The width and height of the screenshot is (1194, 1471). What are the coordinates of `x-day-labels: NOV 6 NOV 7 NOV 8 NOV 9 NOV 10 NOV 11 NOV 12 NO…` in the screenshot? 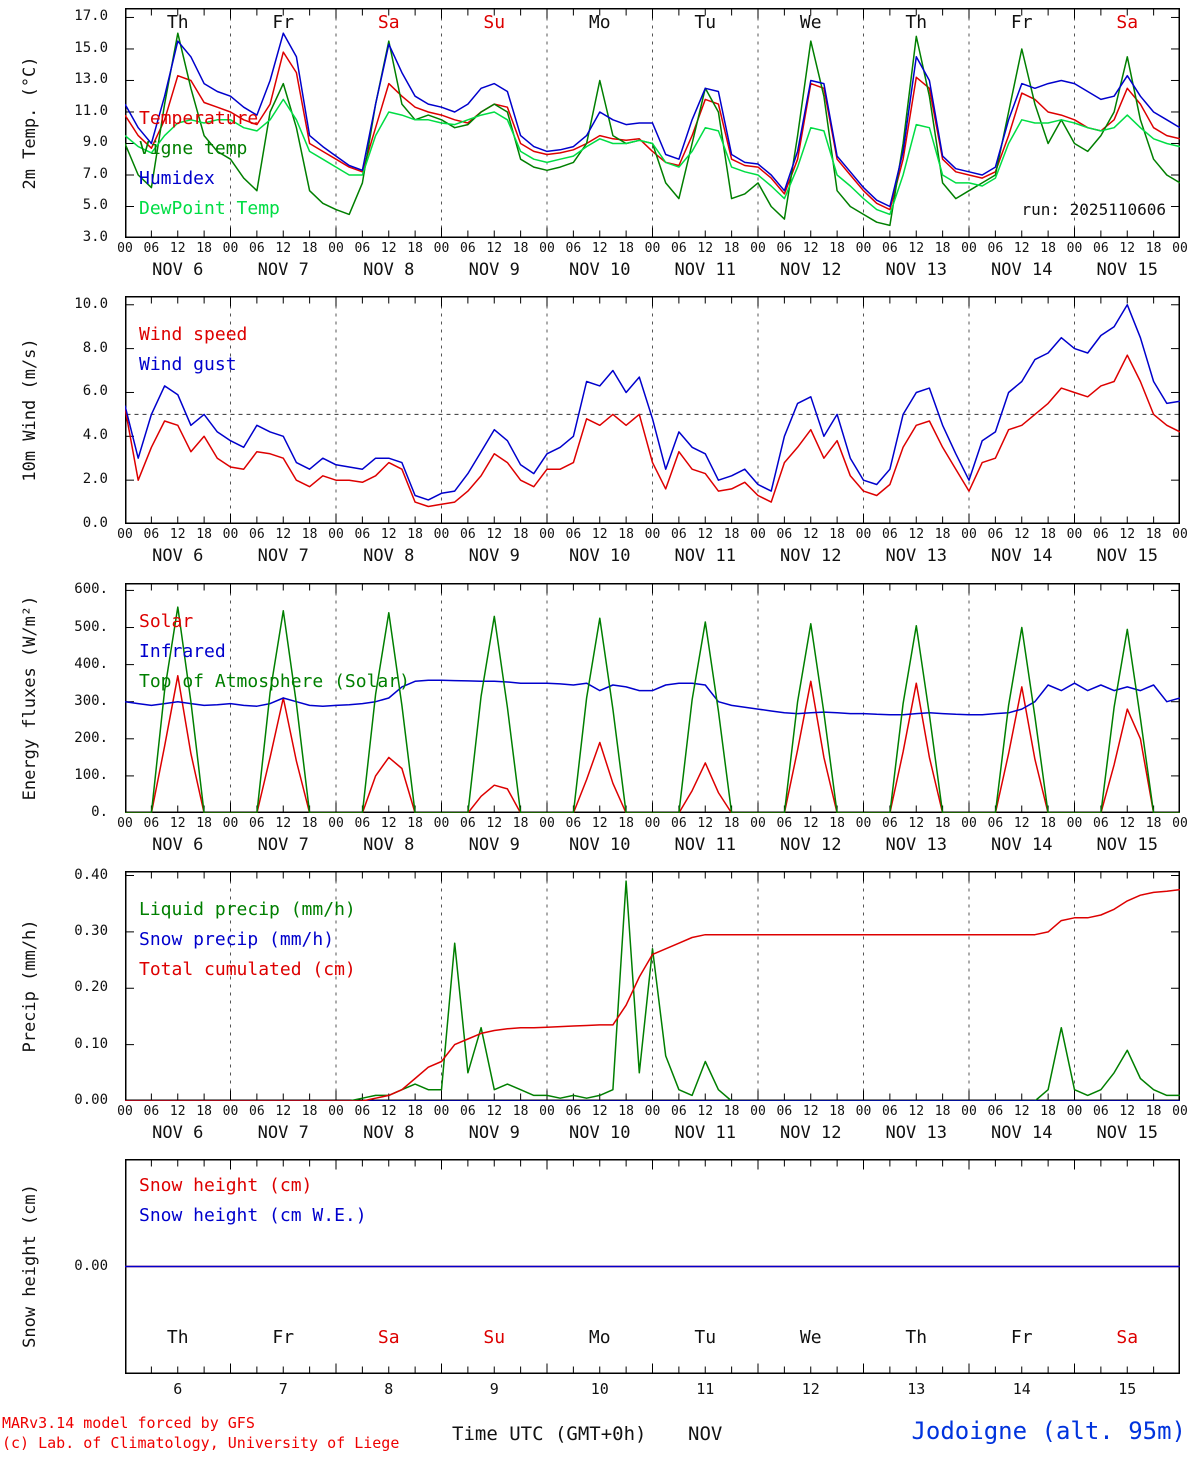 It's located at (597, 271).